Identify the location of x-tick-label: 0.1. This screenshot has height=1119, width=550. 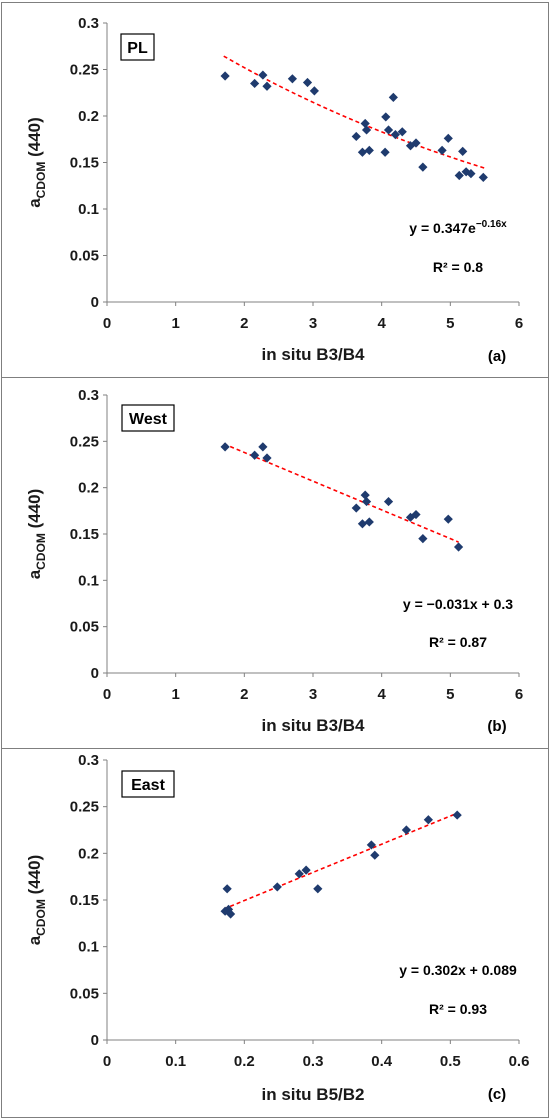
(175, 1061).